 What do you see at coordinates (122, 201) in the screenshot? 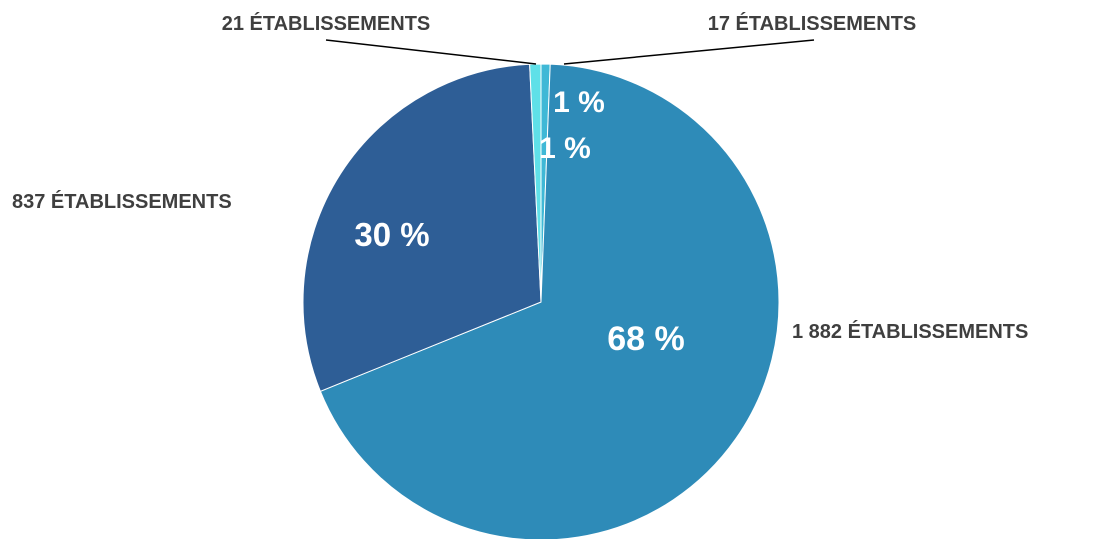
I see `slice-label-837: 837 ÉTABLISSEMENTS` at bounding box center [122, 201].